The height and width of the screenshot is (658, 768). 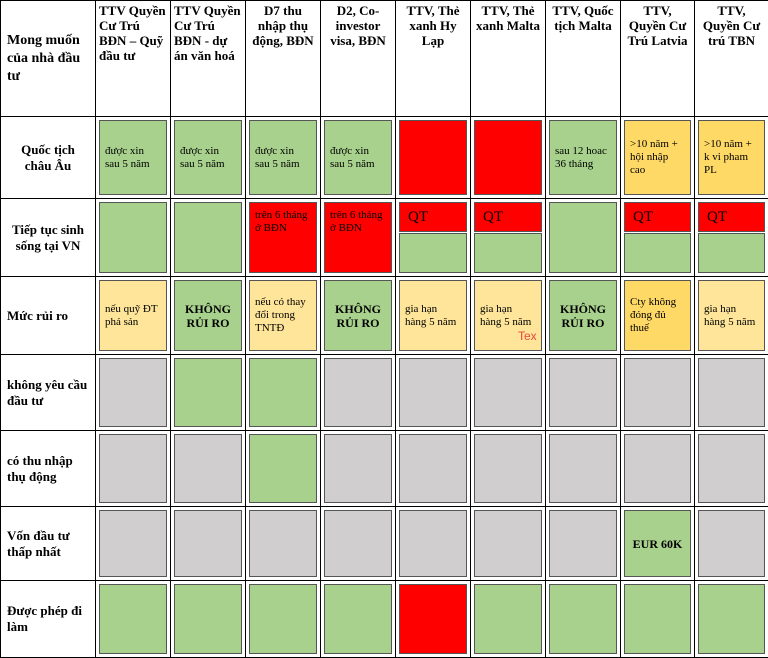 What do you see at coordinates (208, 58) in the screenshot?
I see `column-header: TTV Quyền Cư Trú BĐN - dự án văn hoá` at bounding box center [208, 58].